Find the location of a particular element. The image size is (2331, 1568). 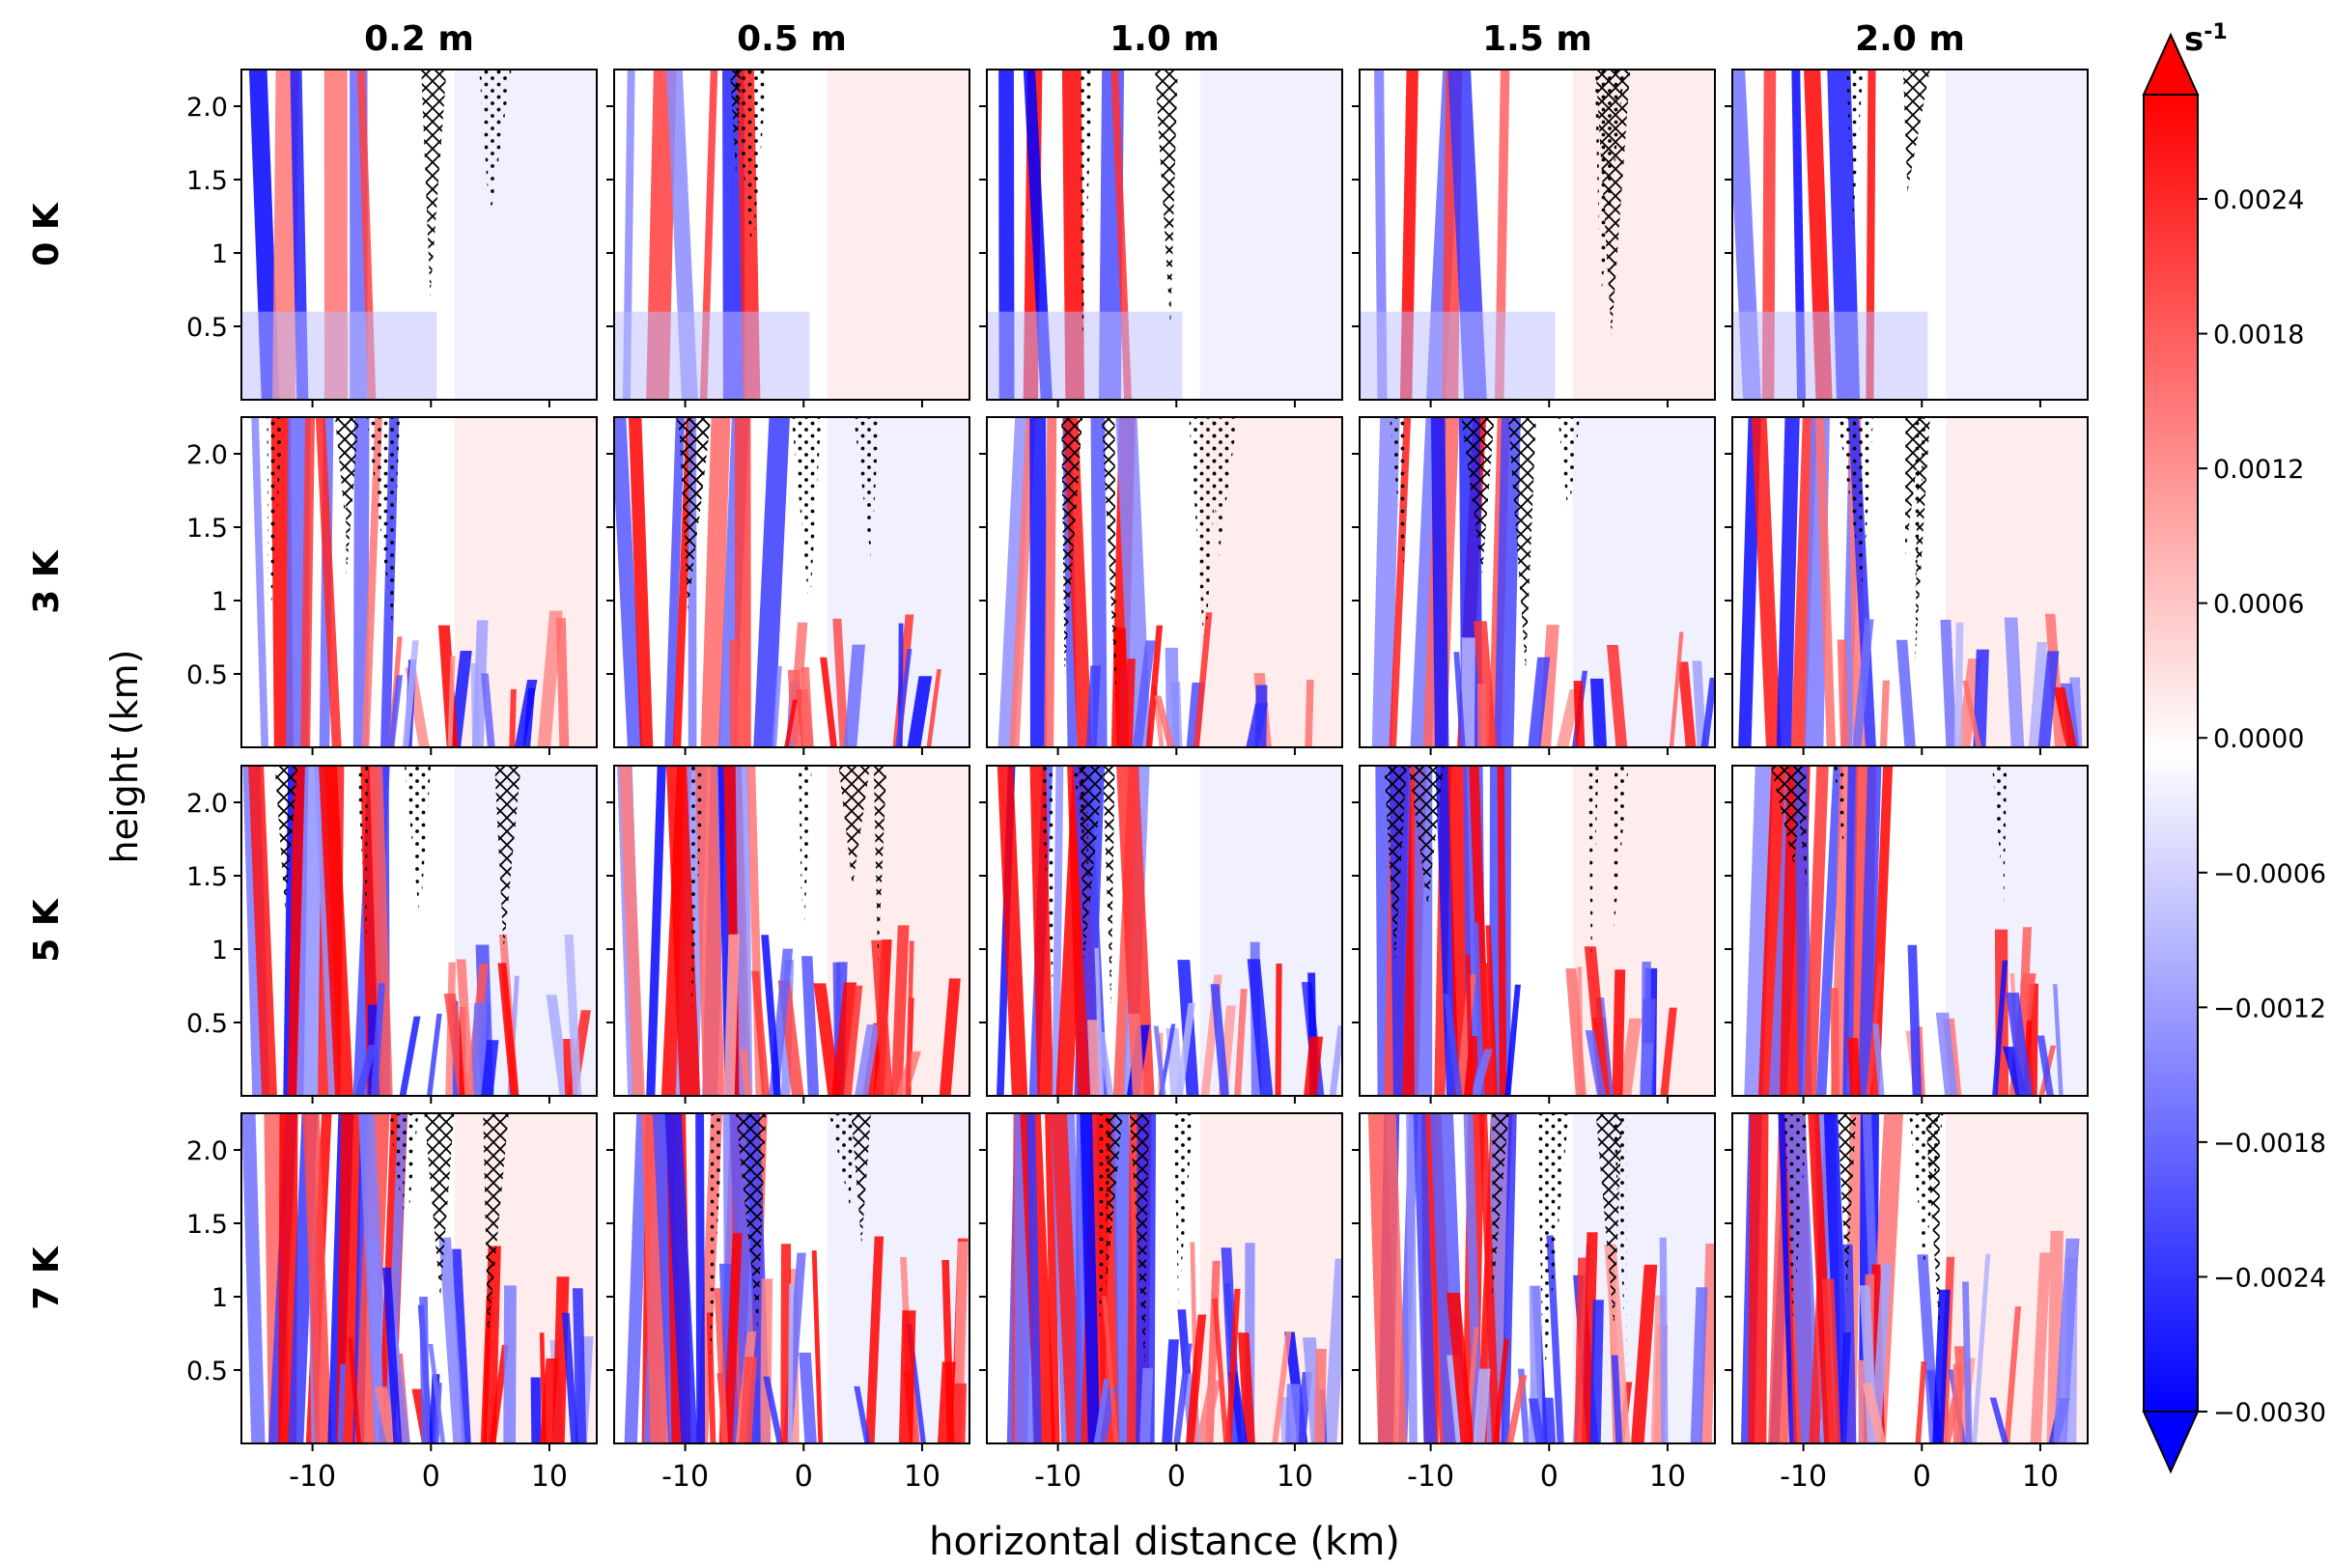

y-tick-label: 1 is located at coordinates (220, 254).